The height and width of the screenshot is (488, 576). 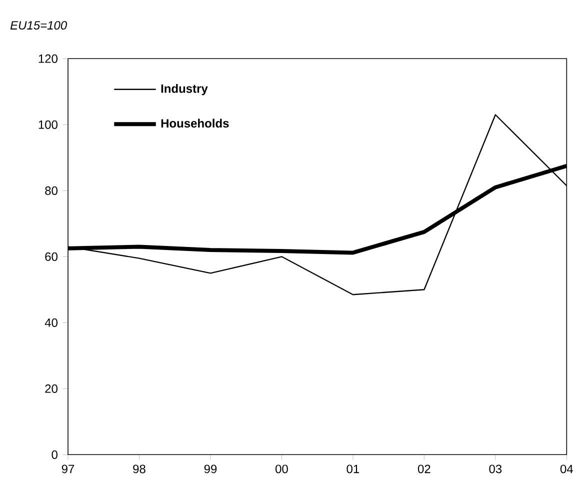 What do you see at coordinates (281, 469) in the screenshot?
I see `x-tick-label: 00` at bounding box center [281, 469].